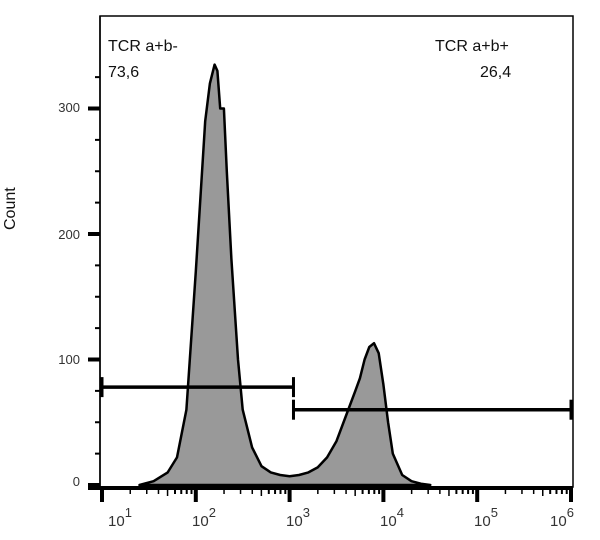 The height and width of the screenshot is (540, 600). I want to click on y-tick-0: 0, so click(76, 481).